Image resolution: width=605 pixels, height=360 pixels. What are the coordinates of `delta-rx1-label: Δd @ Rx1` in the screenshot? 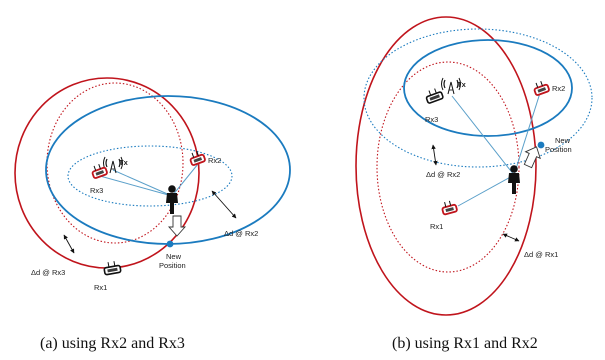 It's located at (541, 254).